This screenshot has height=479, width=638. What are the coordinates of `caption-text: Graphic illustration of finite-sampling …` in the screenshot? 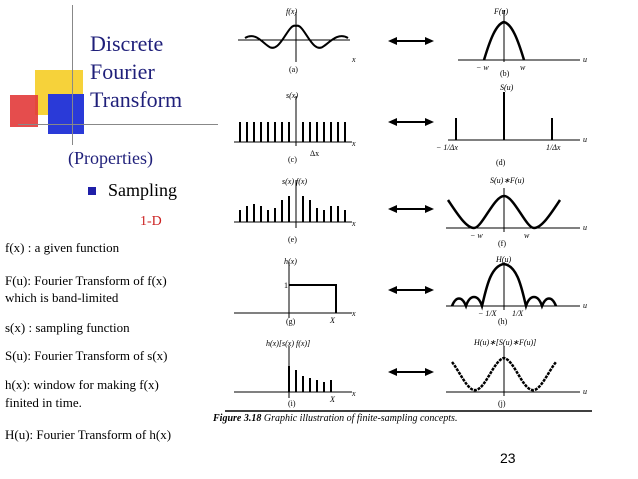 It's located at (360, 418).